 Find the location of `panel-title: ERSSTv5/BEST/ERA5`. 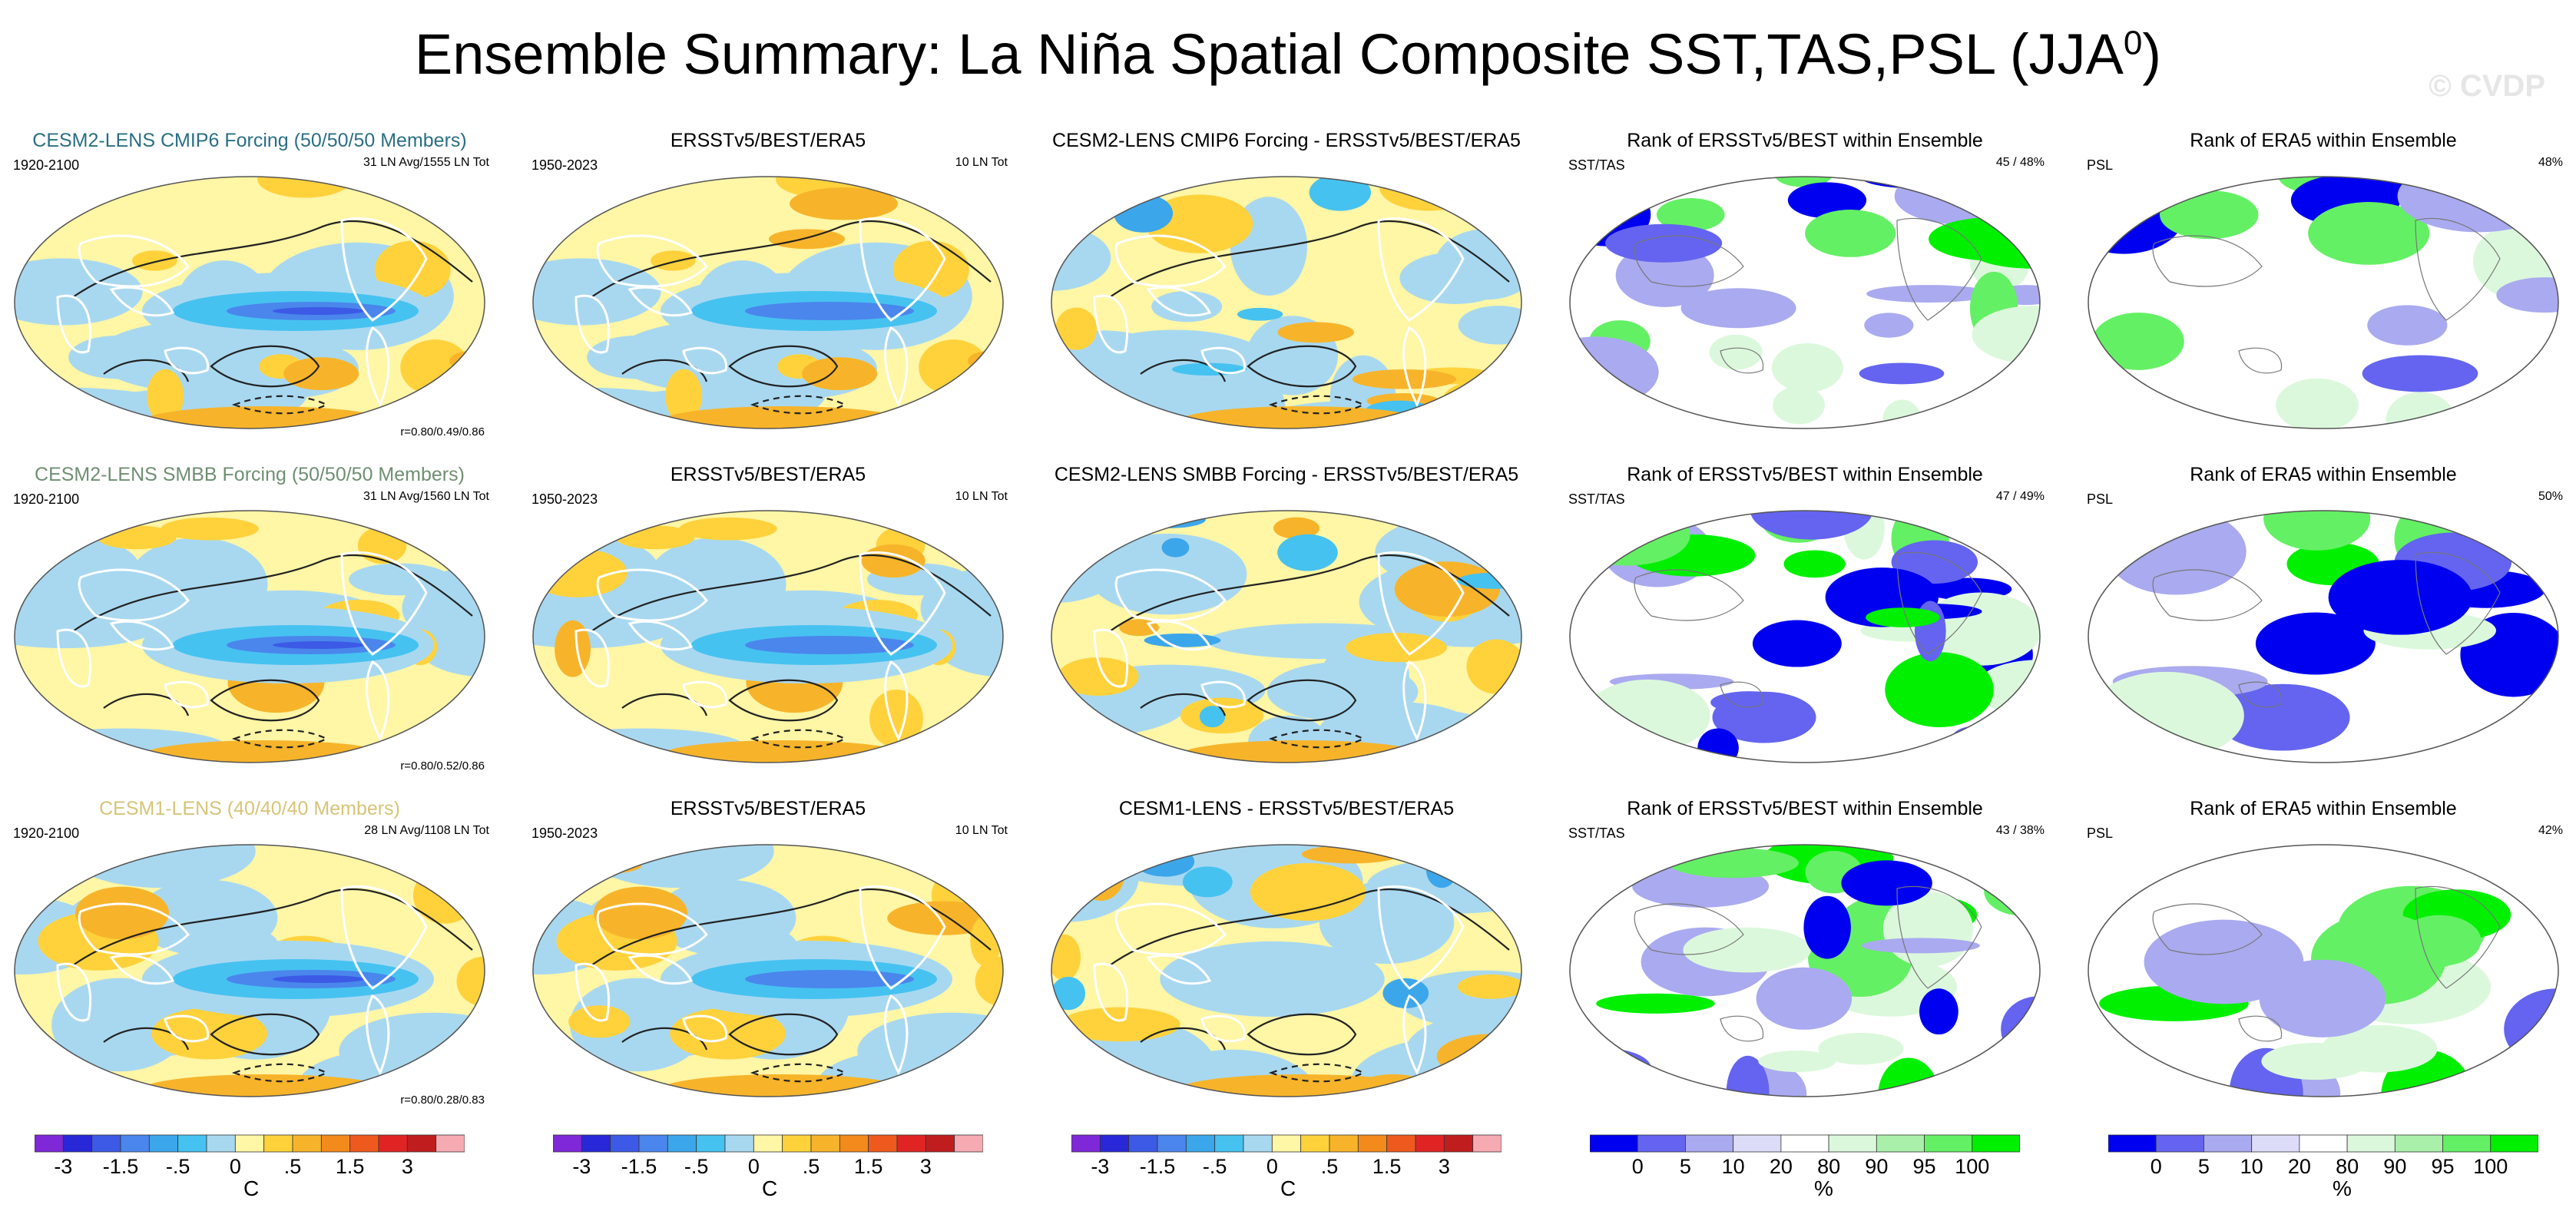

panel-title: ERSSTv5/BEST/ERA5 is located at coordinates (768, 809).